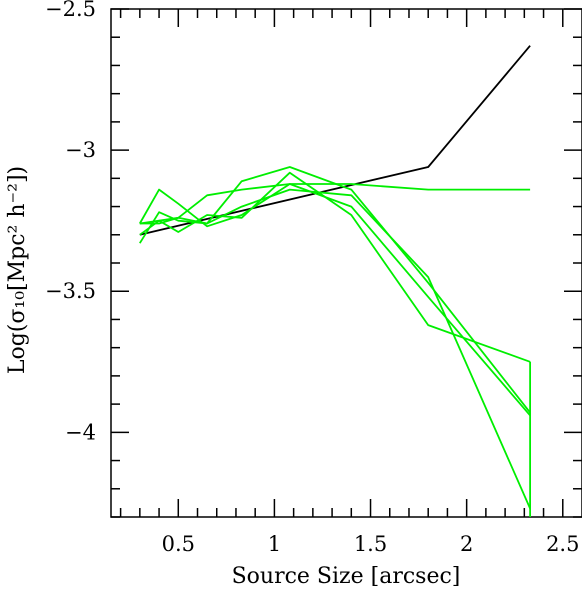  I want to click on x-tick-label: 1.5, so click(370, 544).